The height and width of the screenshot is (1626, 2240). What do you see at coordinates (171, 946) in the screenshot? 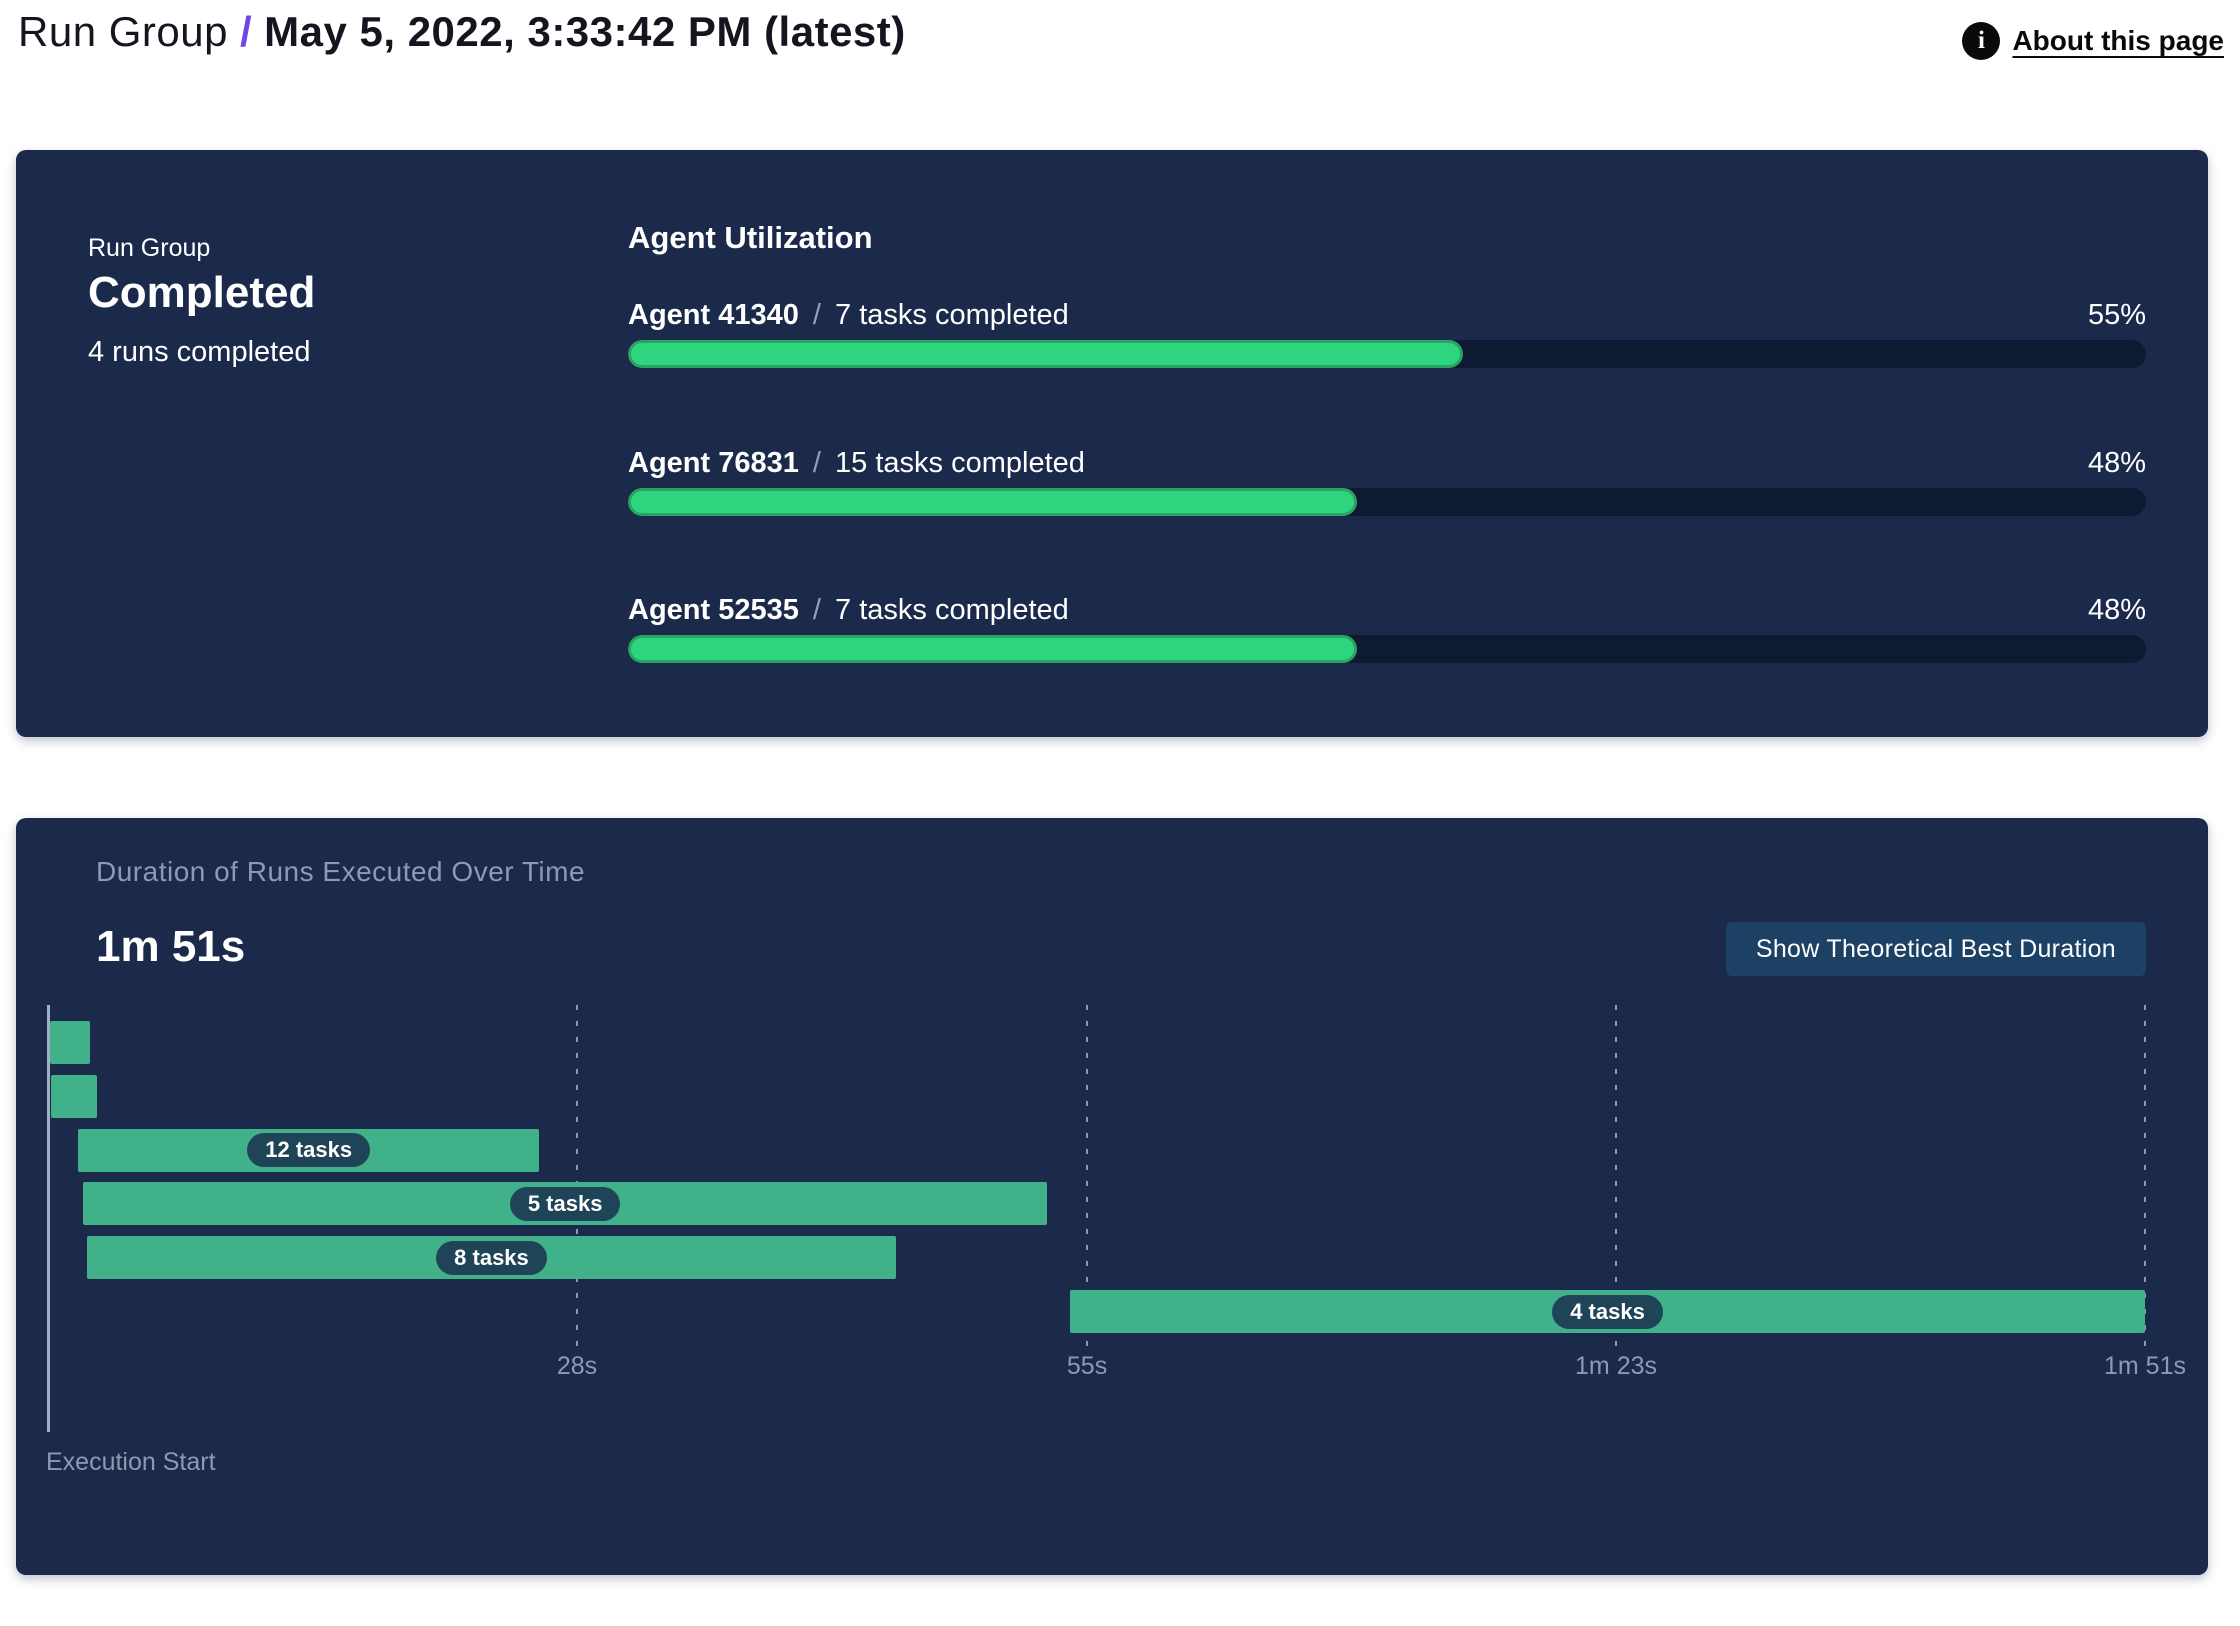
I see `total-duration-value: 1m 51s` at bounding box center [171, 946].